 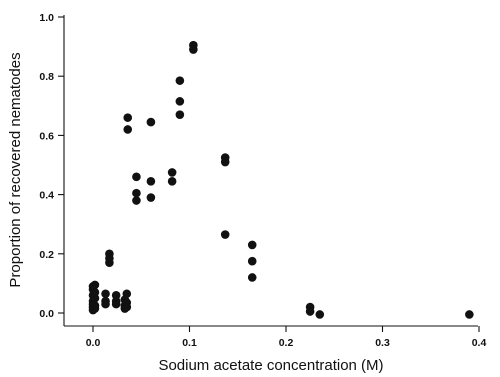 I want to click on y-ticks: 0.0 0.2 0.4 0.6 0.8 1.0, so click(x=51, y=166).